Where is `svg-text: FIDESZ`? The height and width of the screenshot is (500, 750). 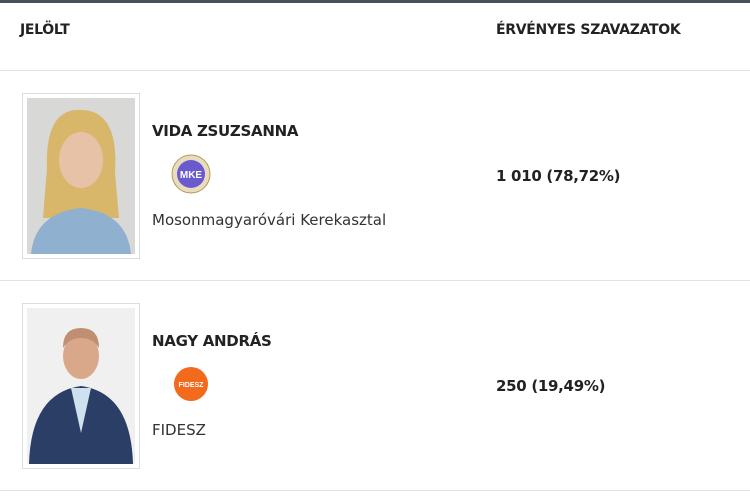 svg-text: FIDESZ is located at coordinates (192, 385).